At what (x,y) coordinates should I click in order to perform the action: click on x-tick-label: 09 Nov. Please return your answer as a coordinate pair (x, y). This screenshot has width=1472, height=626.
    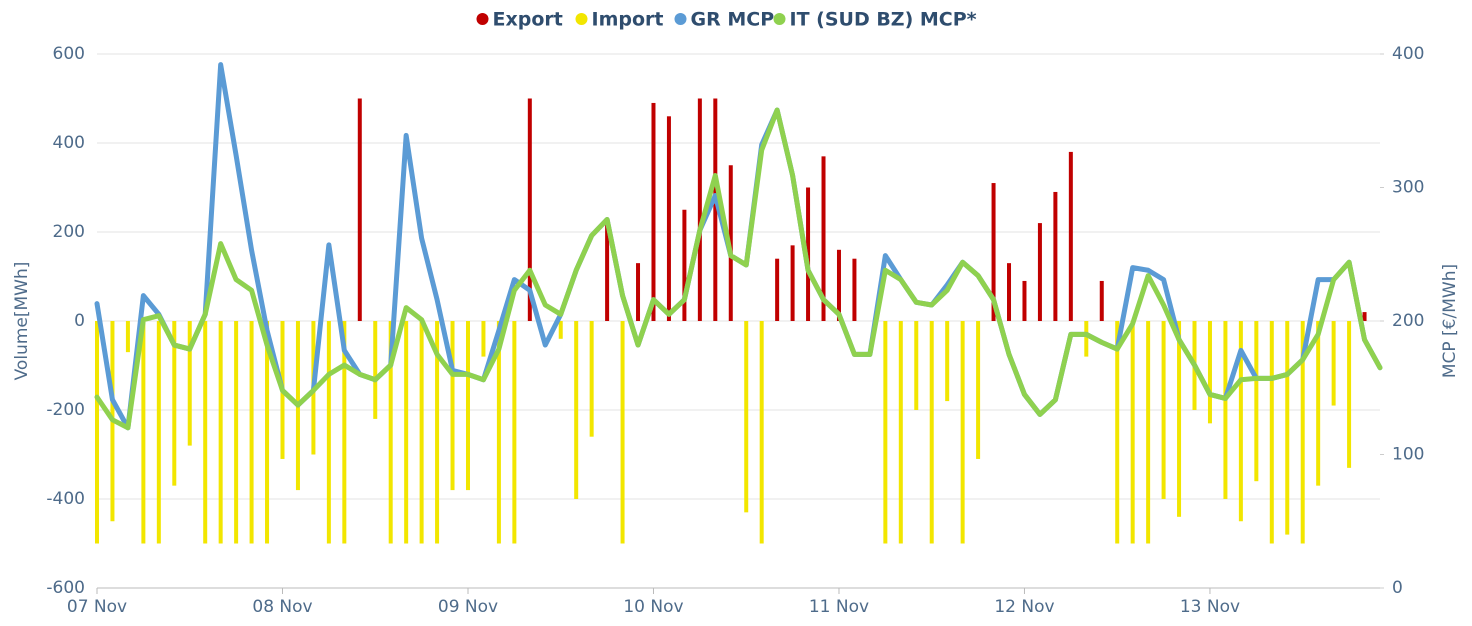
    Looking at the image, I should click on (468, 607).